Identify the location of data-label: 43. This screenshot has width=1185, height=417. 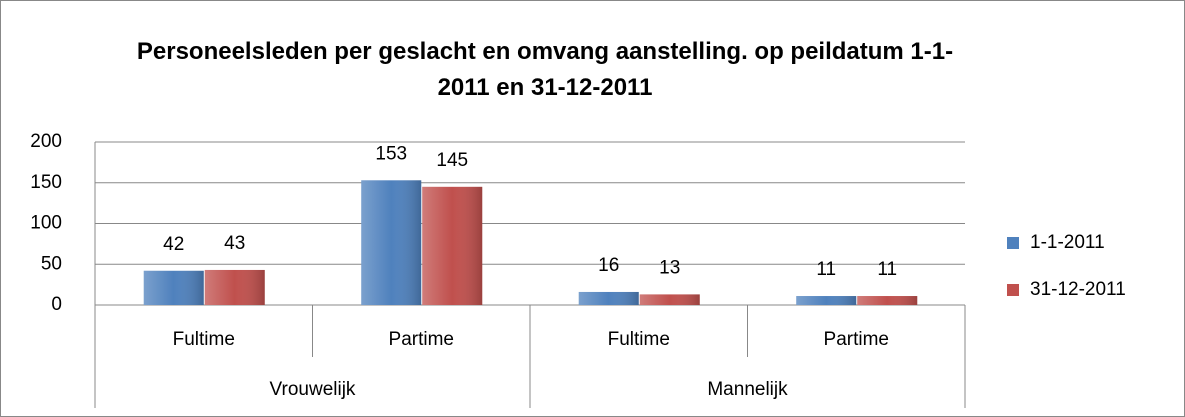
(234, 243).